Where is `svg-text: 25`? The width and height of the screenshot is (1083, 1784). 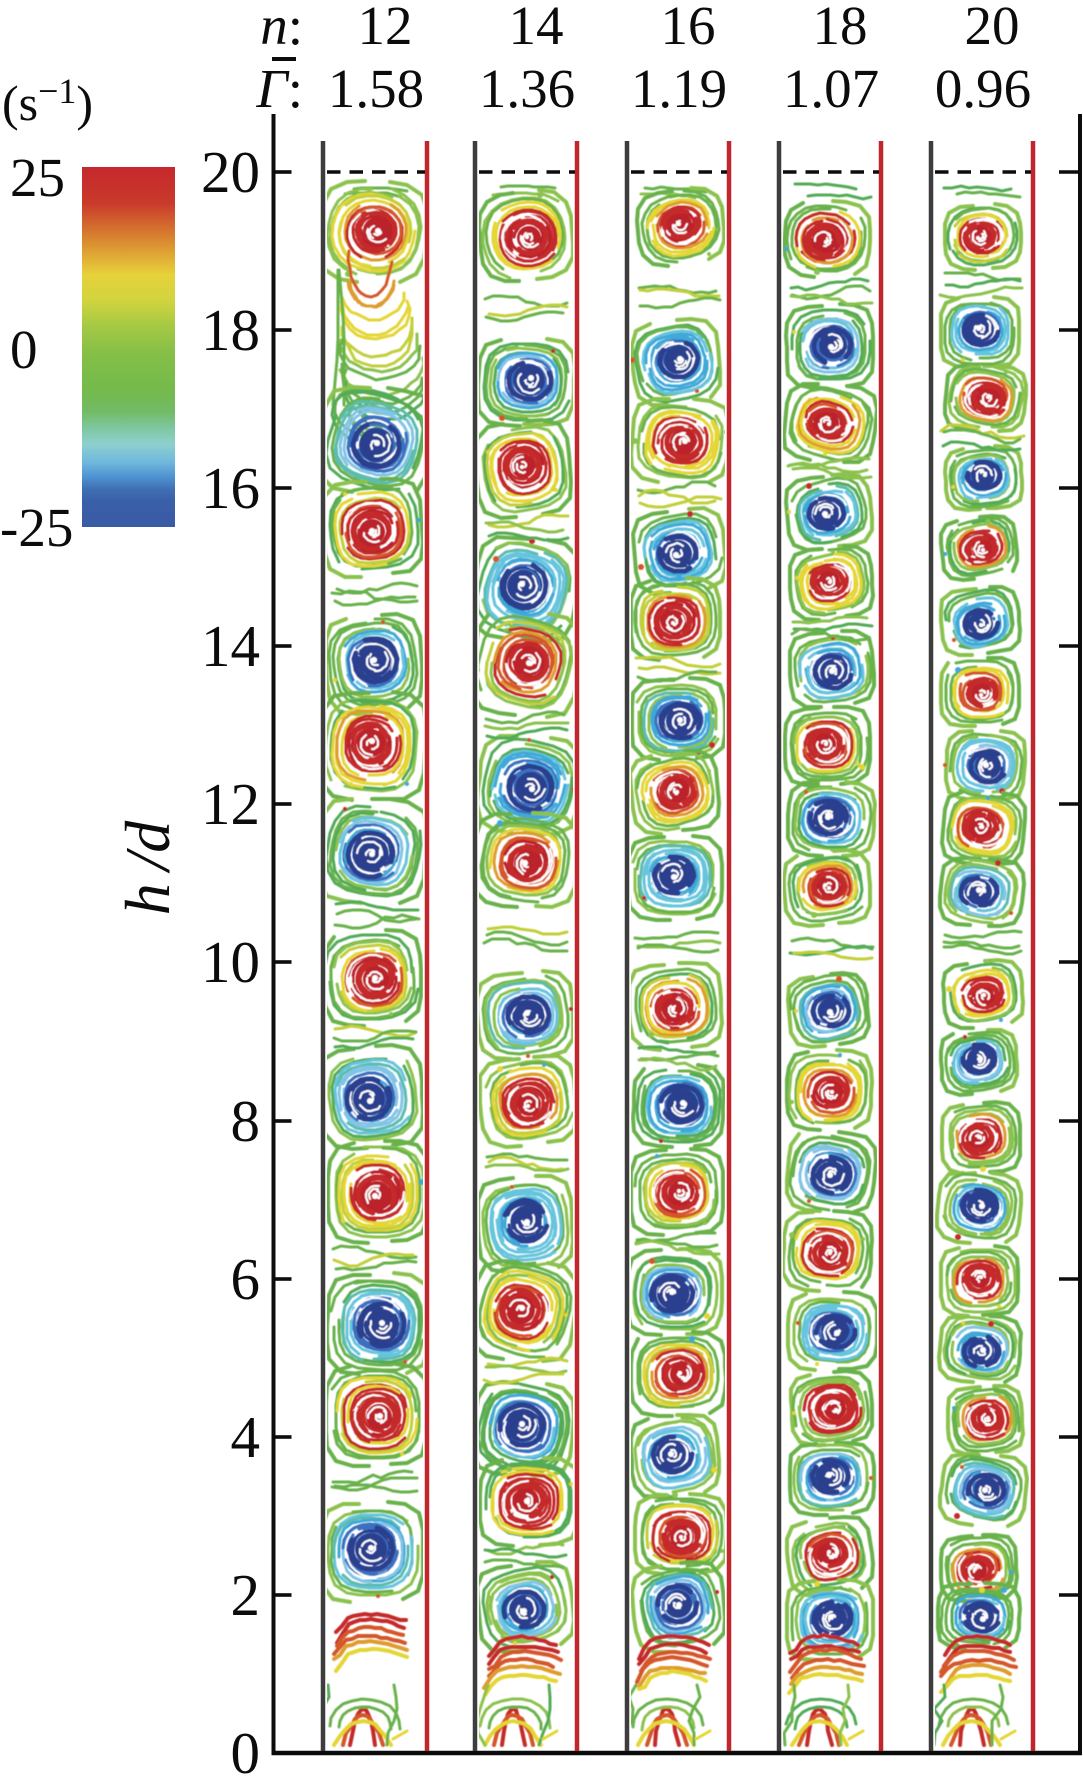 svg-text: 25 is located at coordinates (37, 177).